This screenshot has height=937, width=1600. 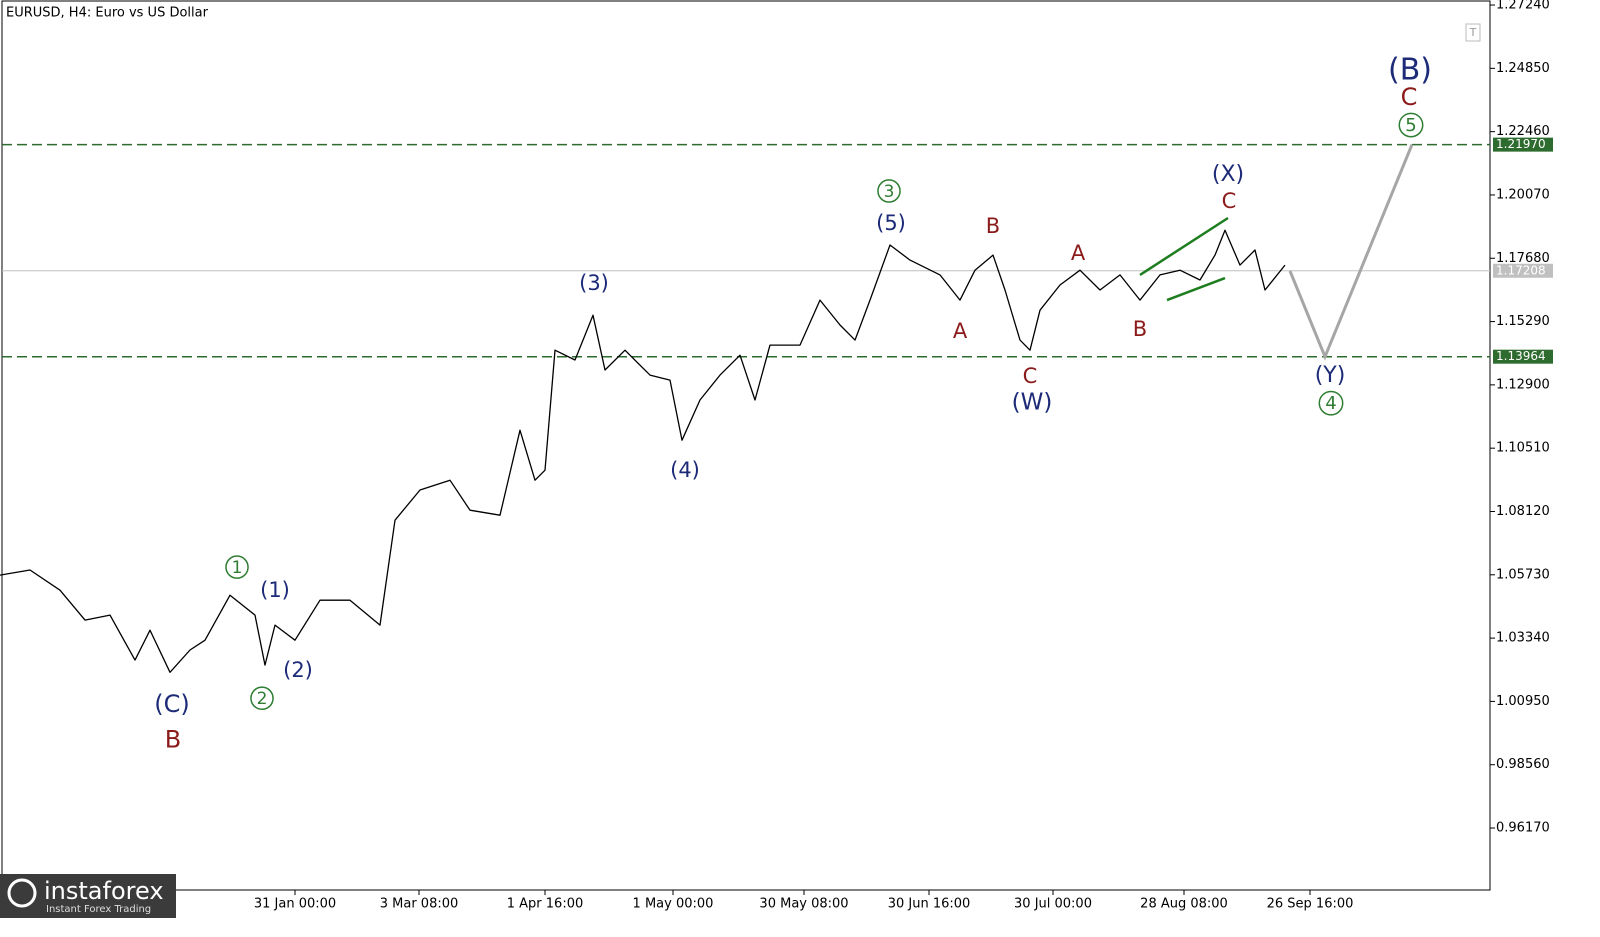 I want to click on wave-label: 3, so click(x=889, y=192).